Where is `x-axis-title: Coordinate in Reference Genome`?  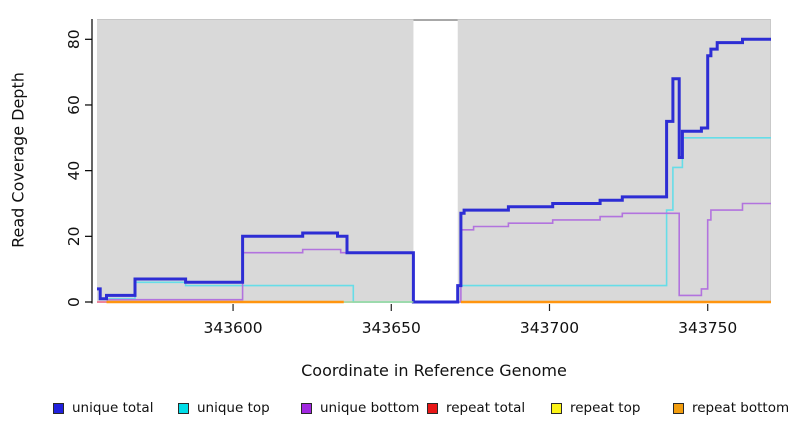 x-axis-title: Coordinate in Reference Genome is located at coordinates (434, 370).